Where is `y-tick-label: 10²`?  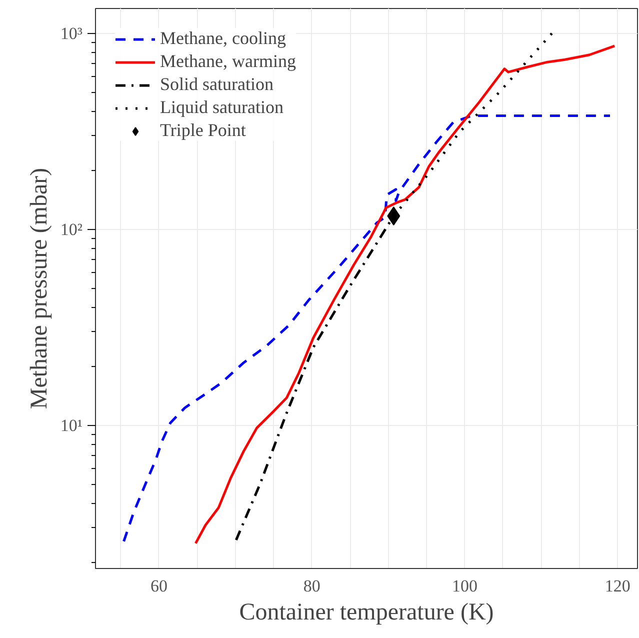
y-tick-label: 10² is located at coordinates (71, 229).